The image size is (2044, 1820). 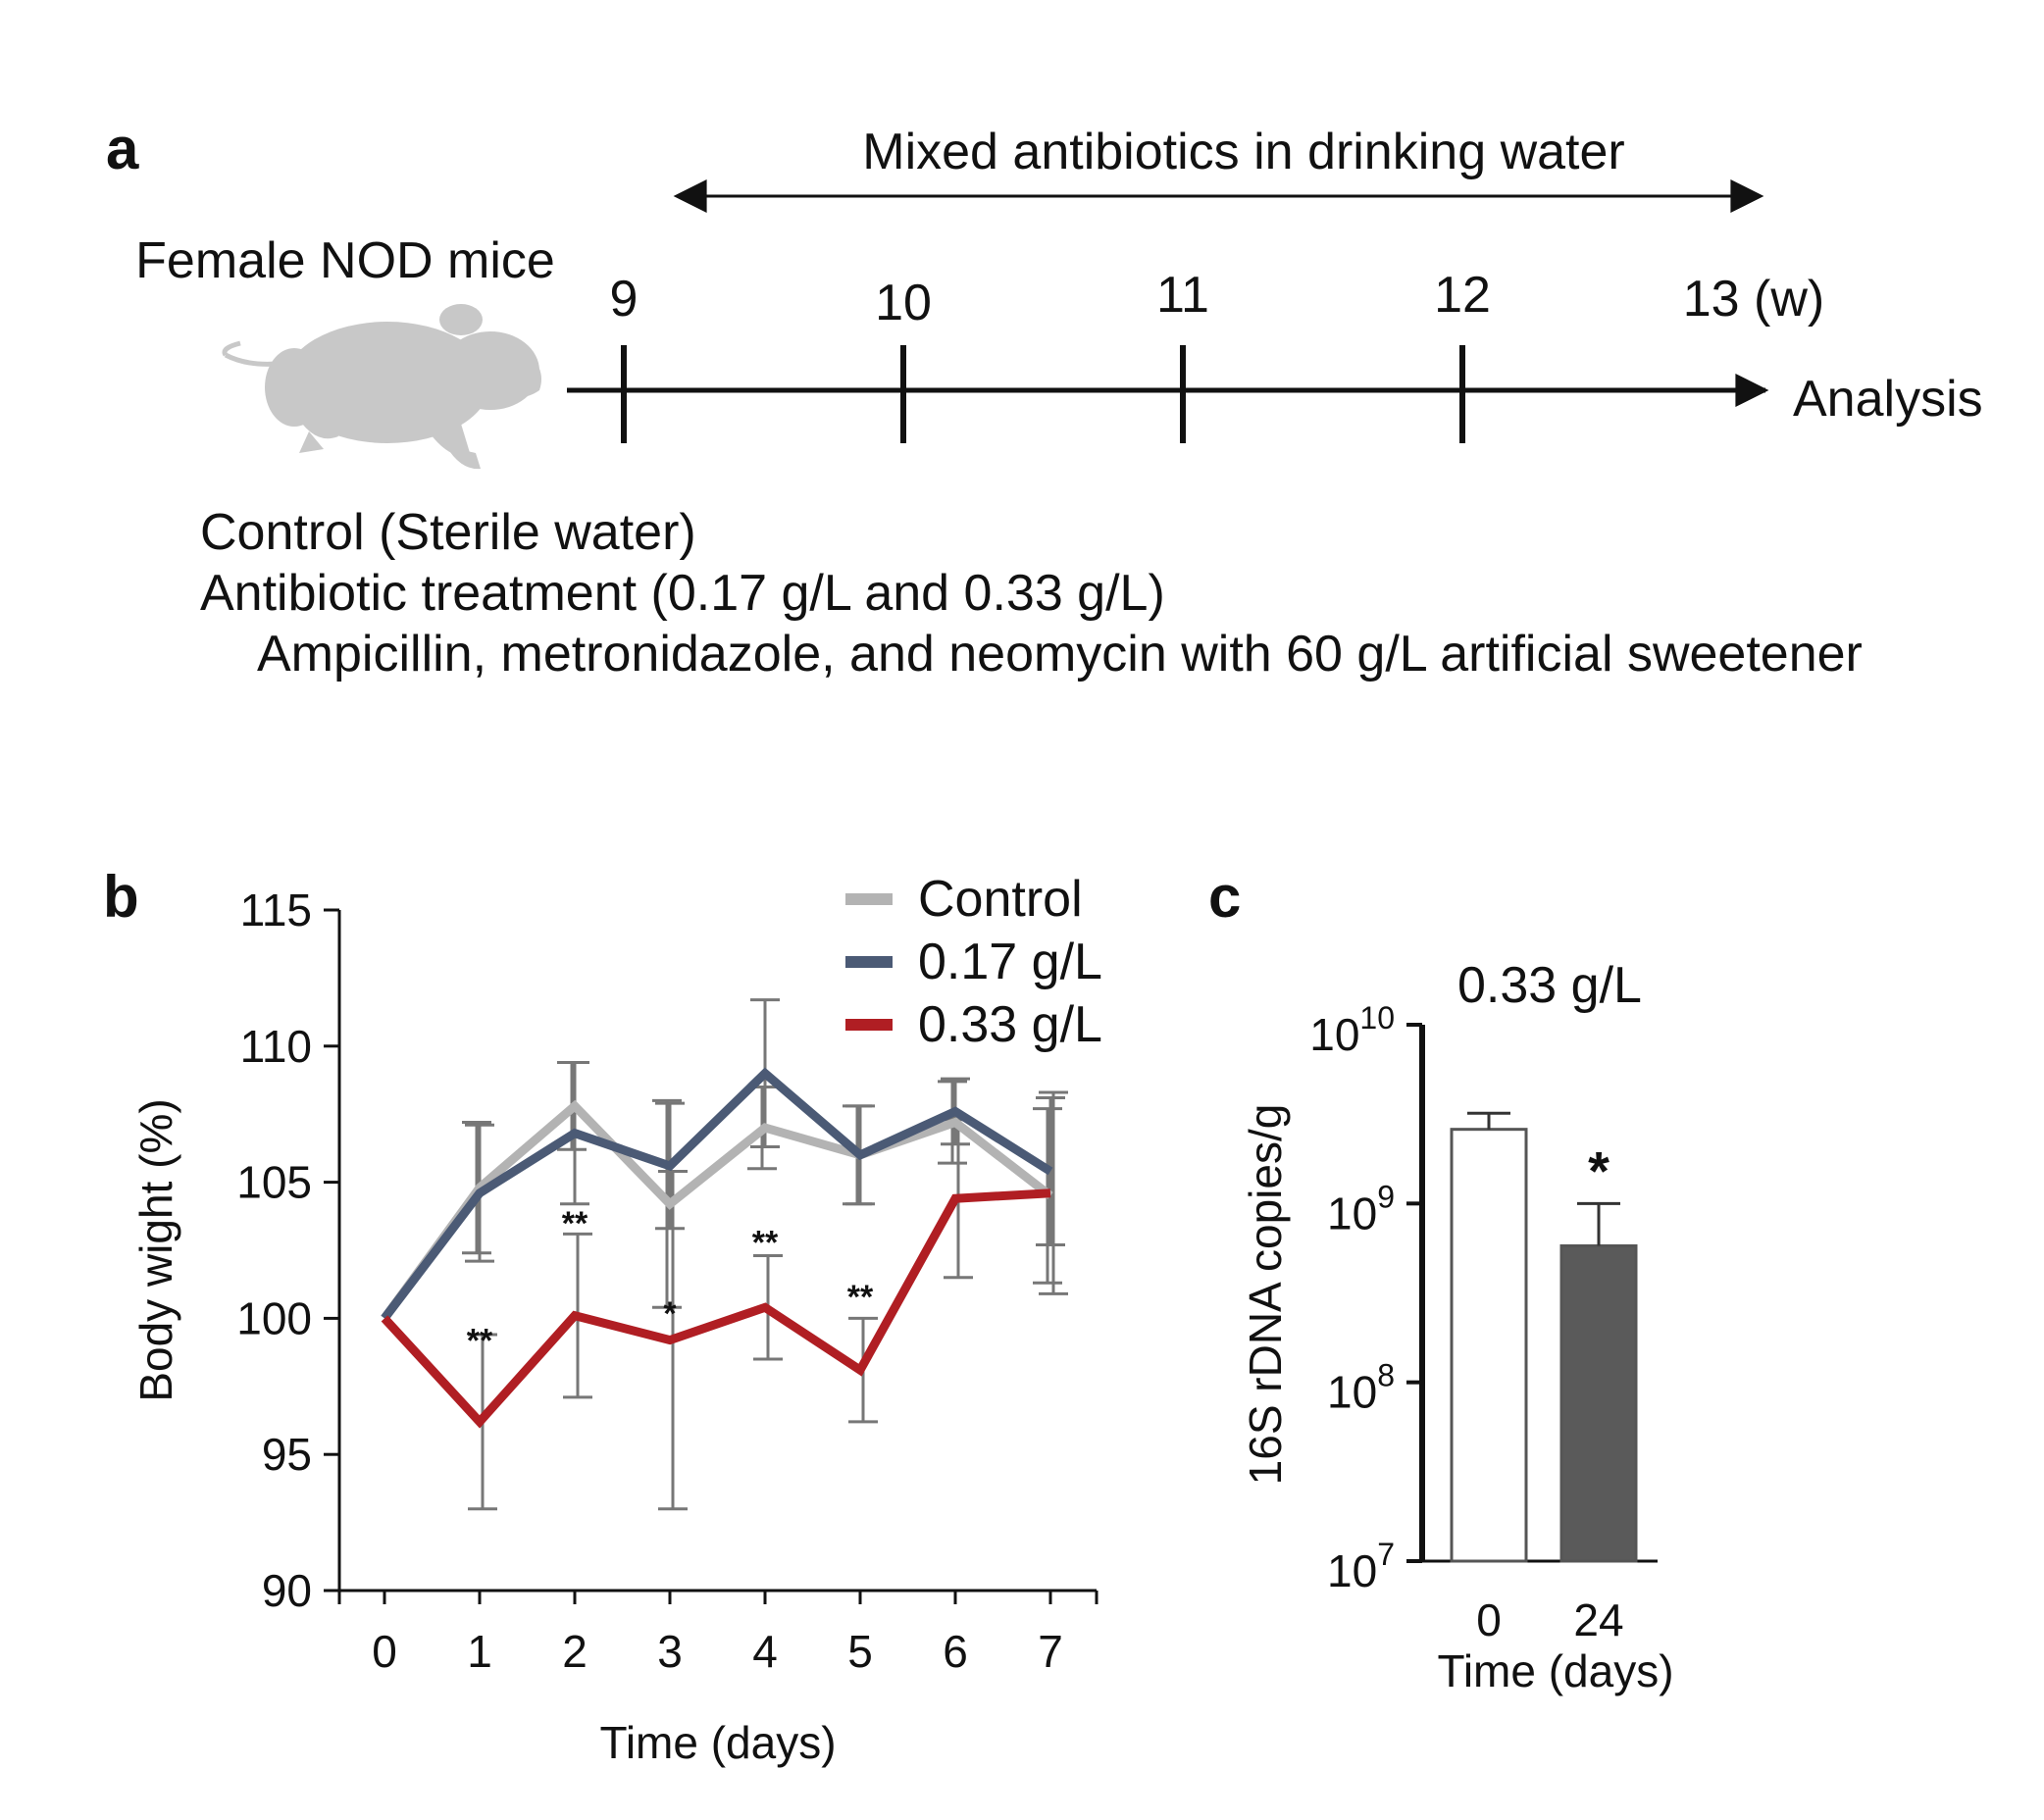 I want to click on y-tick-label-1: 95, so click(x=287, y=1454).